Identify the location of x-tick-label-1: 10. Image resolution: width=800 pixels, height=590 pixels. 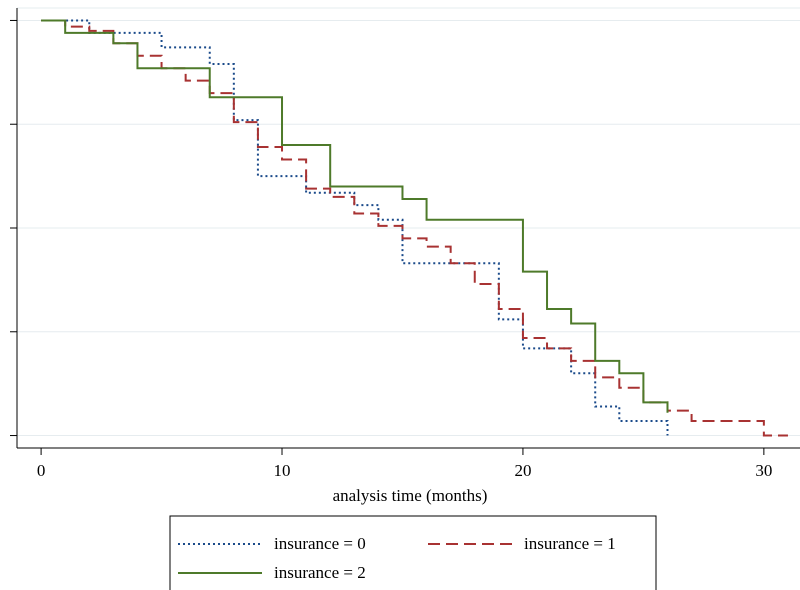
(282, 470).